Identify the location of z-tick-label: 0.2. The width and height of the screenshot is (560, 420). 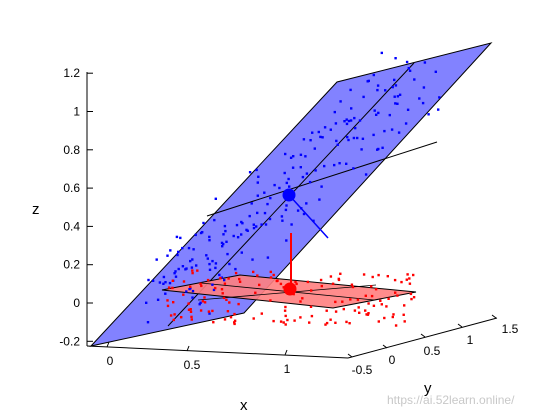
(71, 265).